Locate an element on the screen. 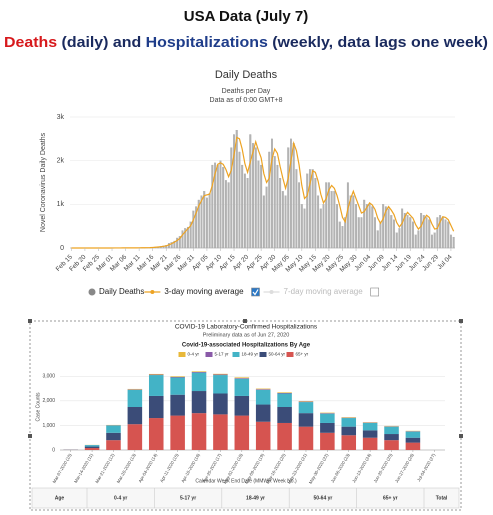 This screenshot has height=515, width=493. x-tick-label: Jun-13-2020 (24) is located at coordinates (361, 468).